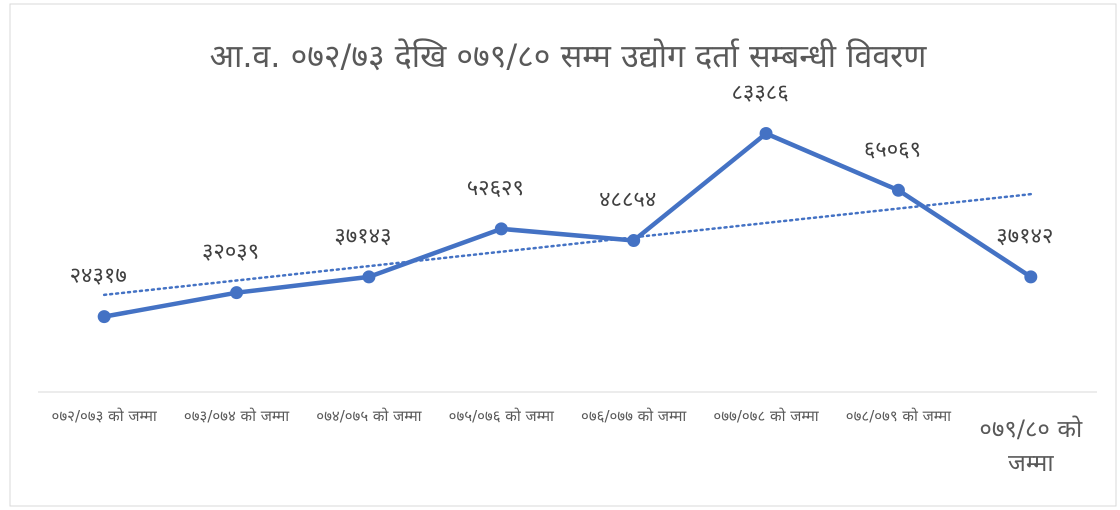 The image size is (1120, 510). I want to click on data-label: ५२६२९, so click(495, 188).